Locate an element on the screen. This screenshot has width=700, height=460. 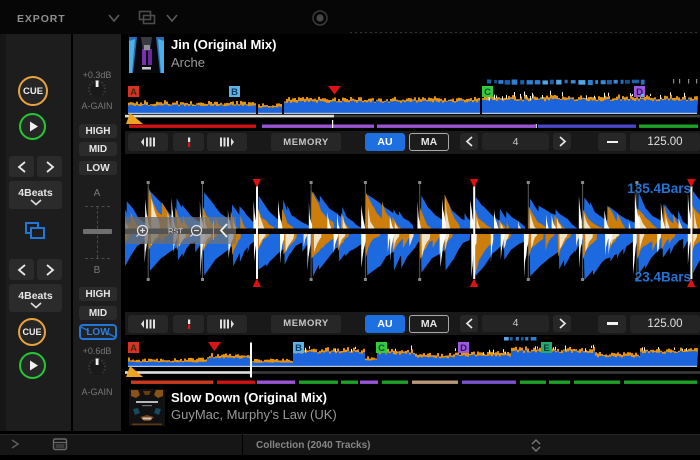
svg-text: 135.4Bars is located at coordinates (659, 188).